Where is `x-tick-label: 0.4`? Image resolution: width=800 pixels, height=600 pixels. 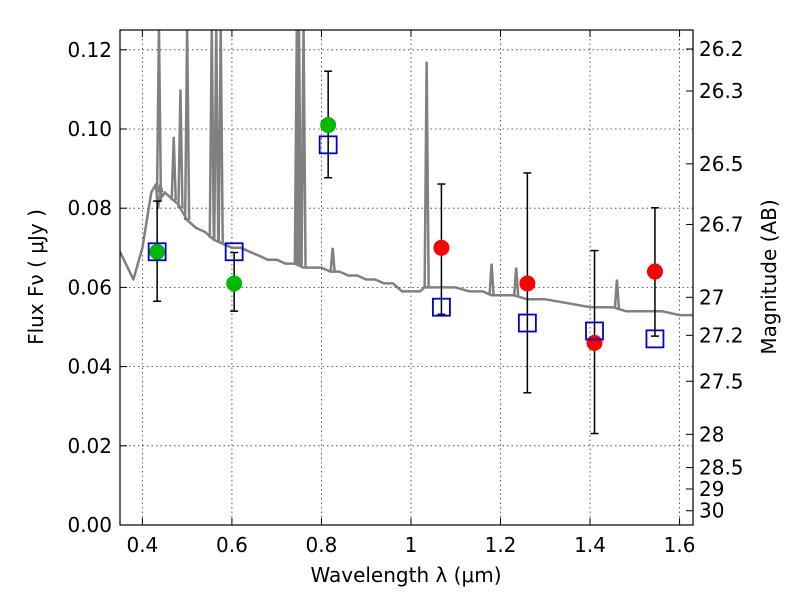
x-tick-label: 0.4 is located at coordinates (142, 545).